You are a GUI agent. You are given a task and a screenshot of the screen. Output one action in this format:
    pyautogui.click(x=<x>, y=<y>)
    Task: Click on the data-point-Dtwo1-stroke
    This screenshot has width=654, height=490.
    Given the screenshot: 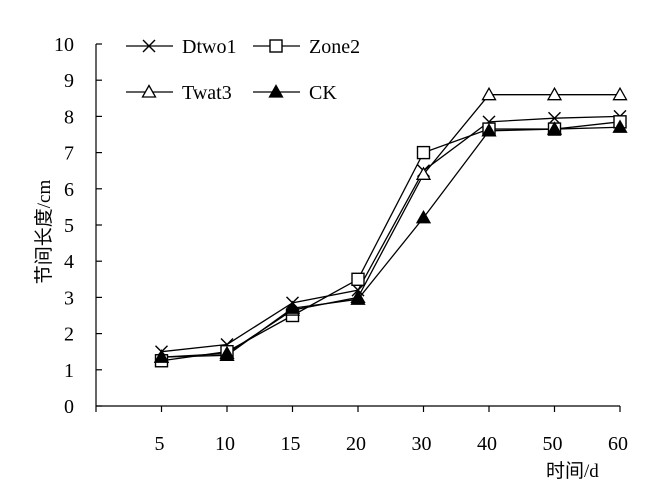 What is the action you would take?
    pyautogui.click(x=554, y=118)
    